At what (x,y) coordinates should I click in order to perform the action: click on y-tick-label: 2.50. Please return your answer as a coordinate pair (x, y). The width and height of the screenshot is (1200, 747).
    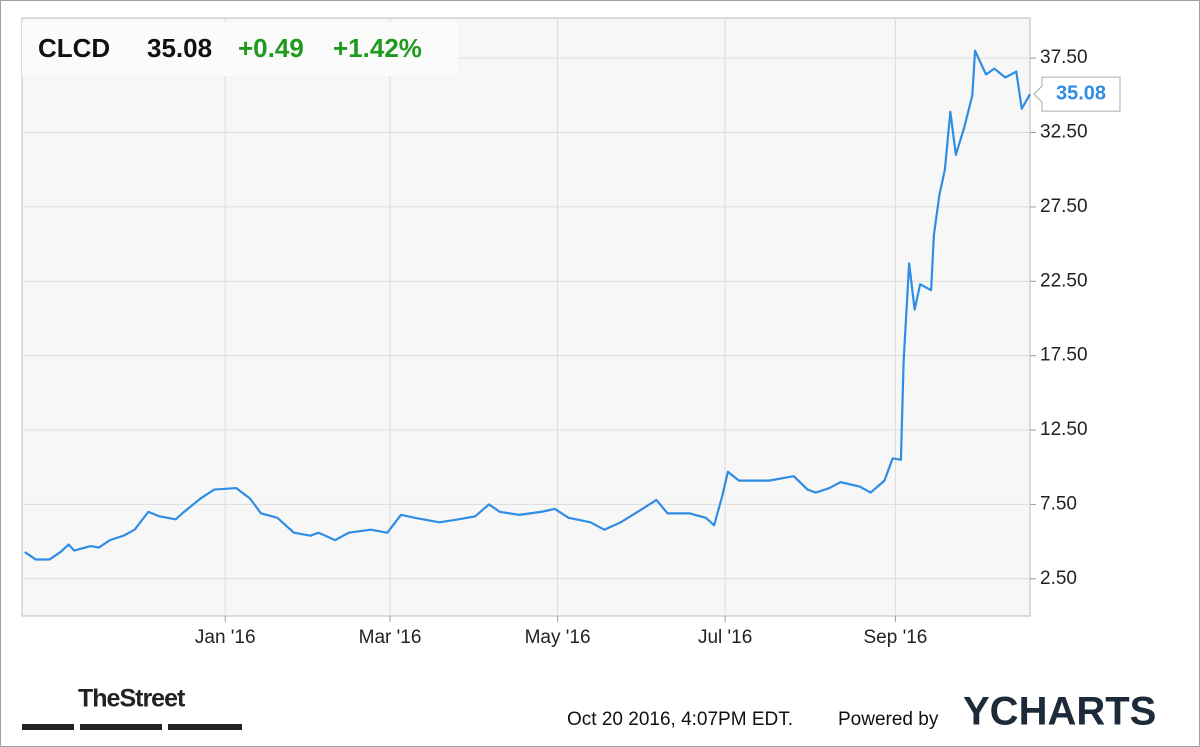
    Looking at the image, I should click on (1058, 578).